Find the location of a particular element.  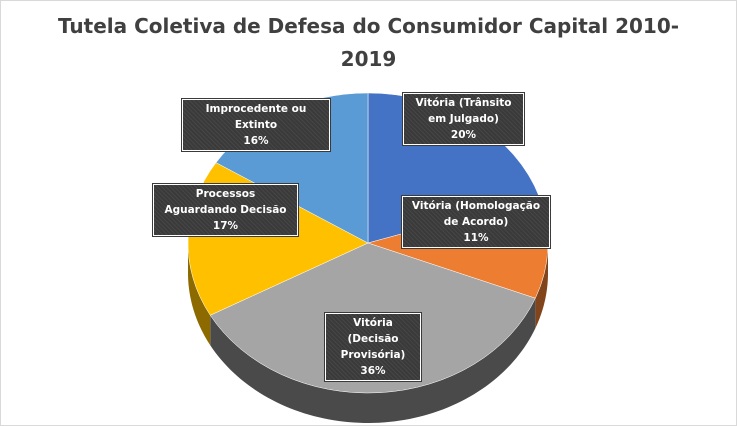

slice-label-name: Processos Aguardando Decisão is located at coordinates (225, 202).